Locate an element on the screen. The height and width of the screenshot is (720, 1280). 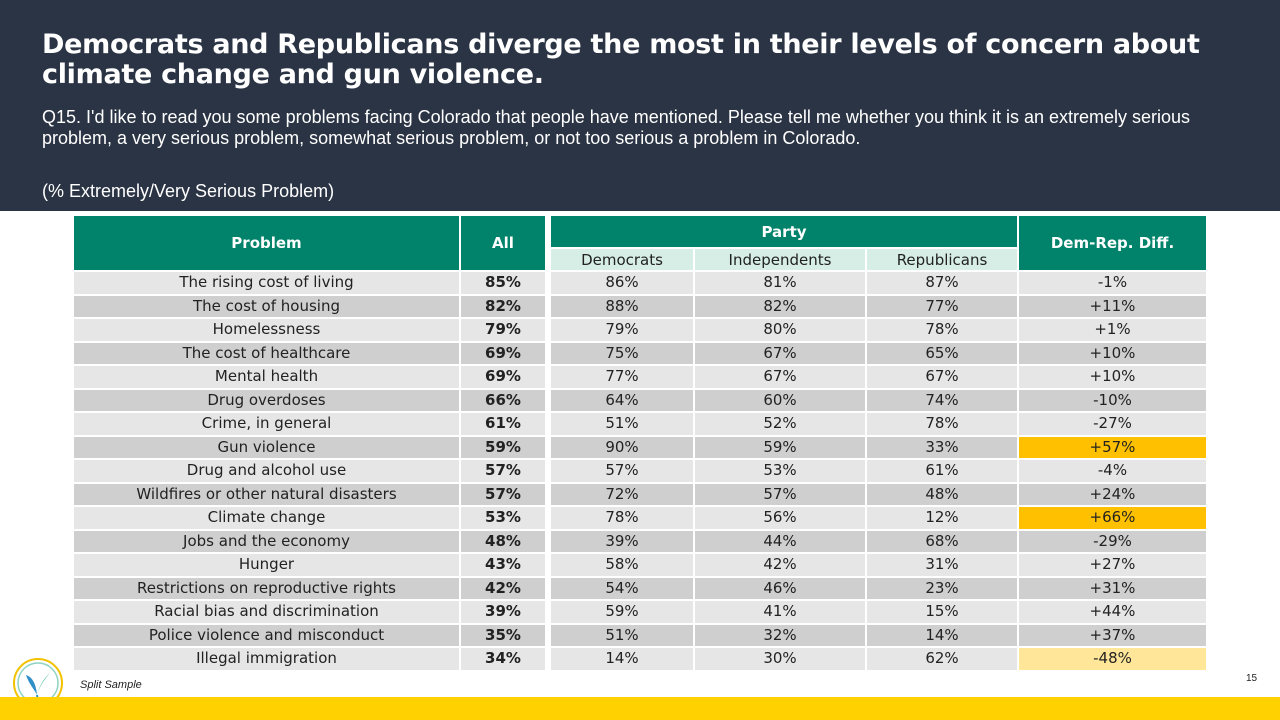
cell-independents: 67% is located at coordinates (780, 377).